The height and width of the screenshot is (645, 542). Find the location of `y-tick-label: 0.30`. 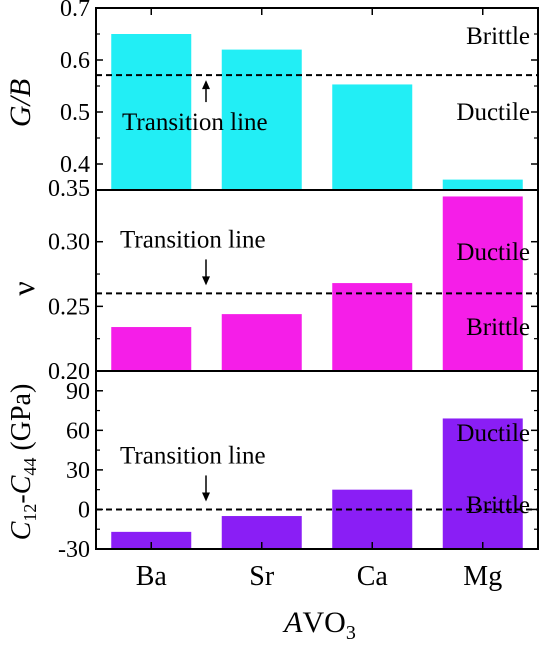

y-tick-label: 0.30 is located at coordinates (69, 243).